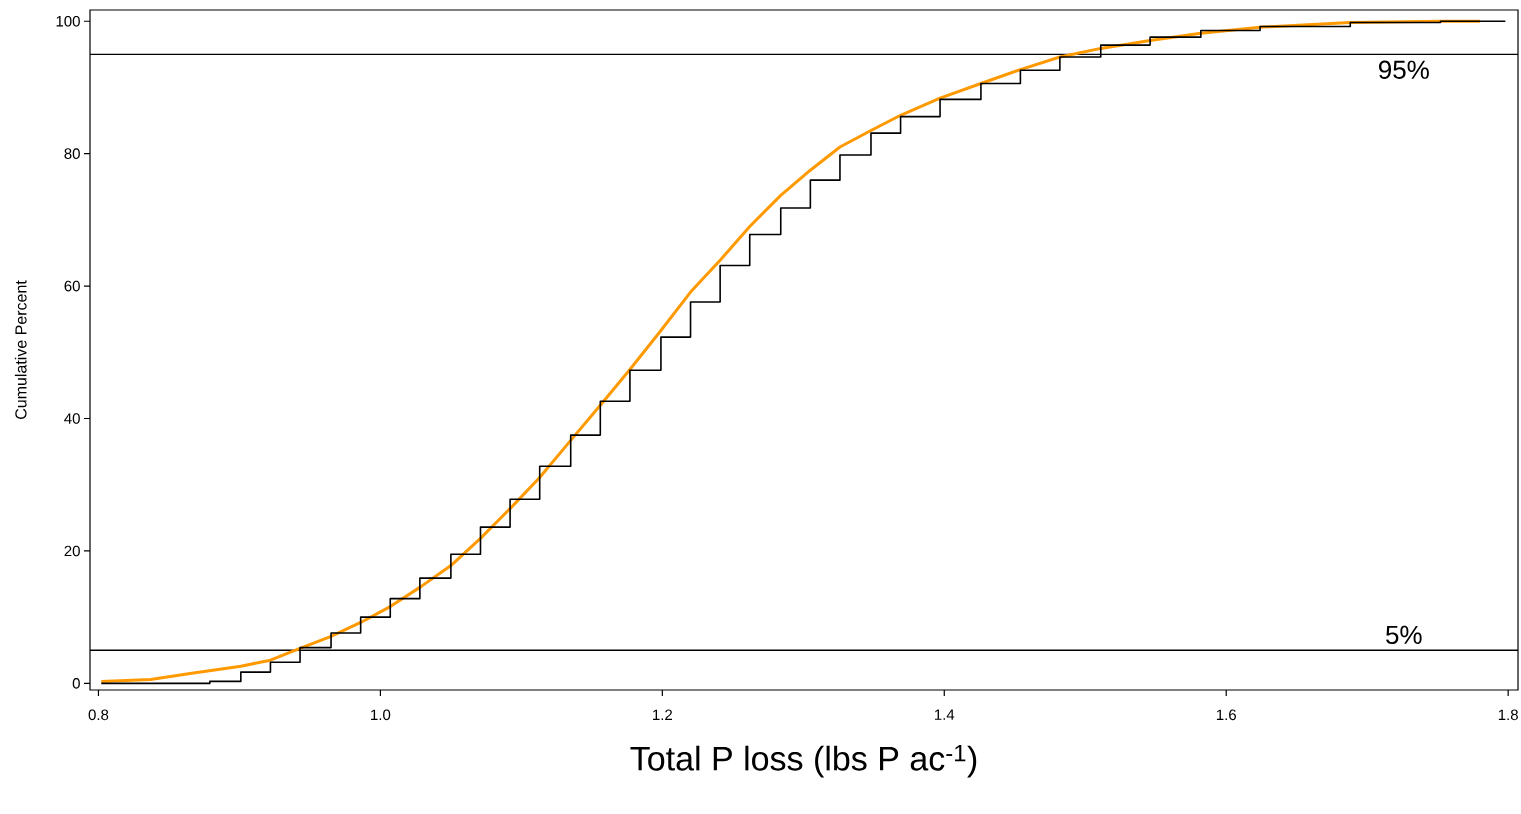  I want to click on x-tick-label: 1.8, so click(1508, 715).